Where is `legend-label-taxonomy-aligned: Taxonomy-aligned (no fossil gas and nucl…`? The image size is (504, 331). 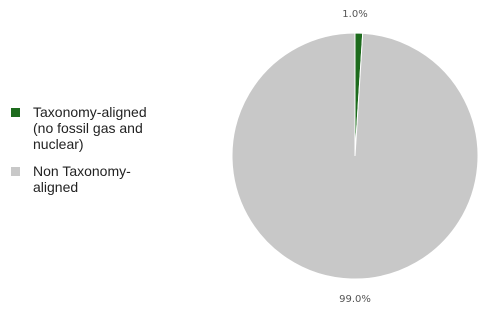 legend-label-taxonomy-aligned: Taxonomy-aligned (no fossil gas and nucl… is located at coordinates (90, 128).